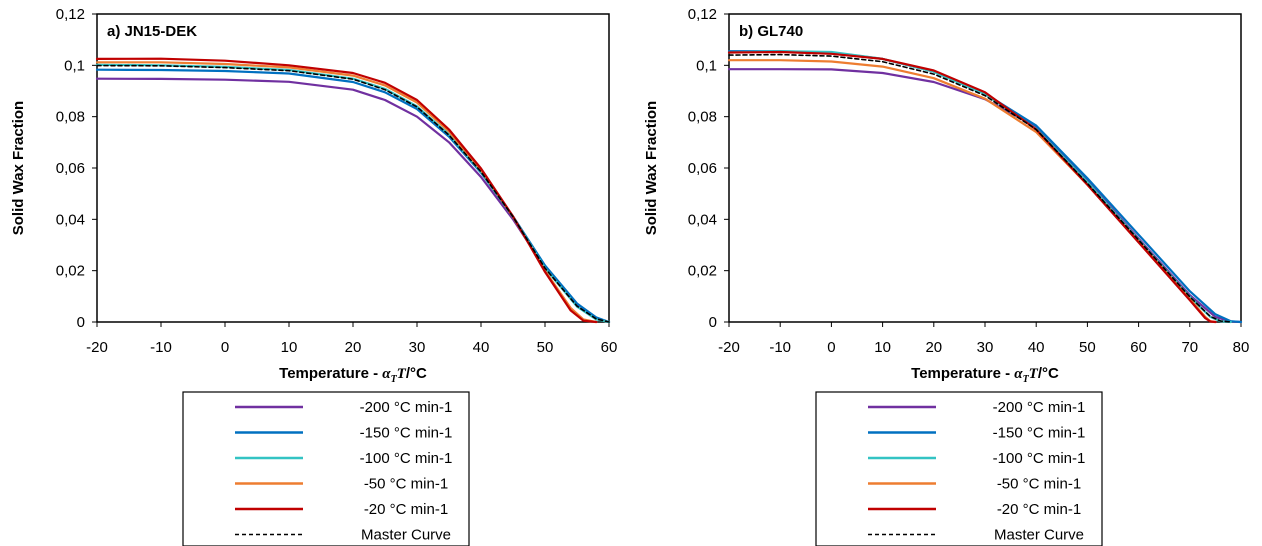  What do you see at coordinates (152, 31) in the screenshot?
I see `chart-title: a) JN15-DEK` at bounding box center [152, 31].